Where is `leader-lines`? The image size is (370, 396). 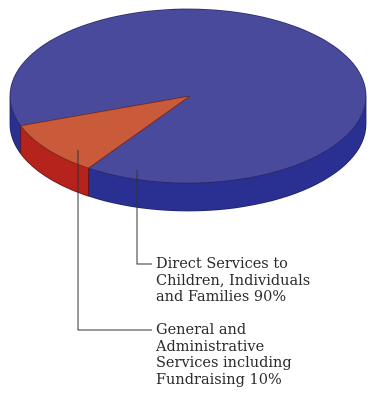
leader-lines is located at coordinates (114, 240).